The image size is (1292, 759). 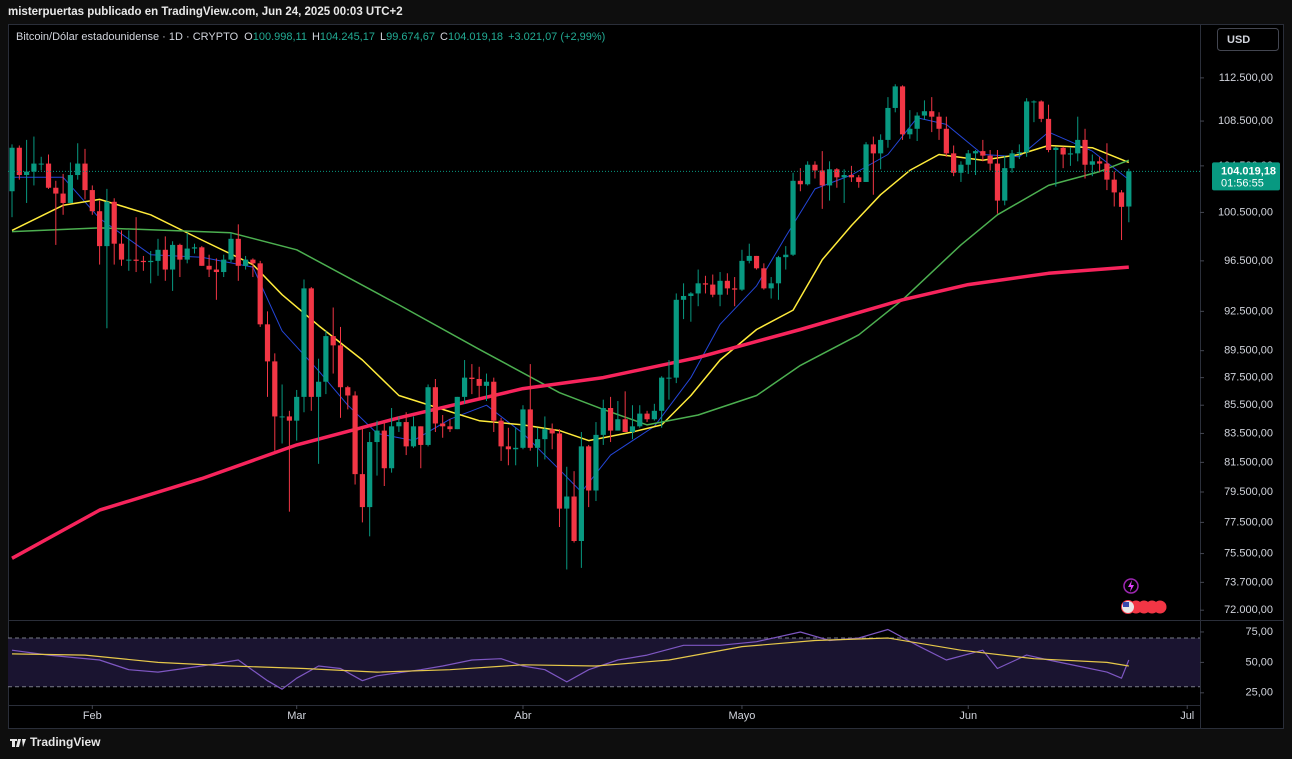 I want to click on y-tick-label: 96.500,00, so click(x=1248, y=261).